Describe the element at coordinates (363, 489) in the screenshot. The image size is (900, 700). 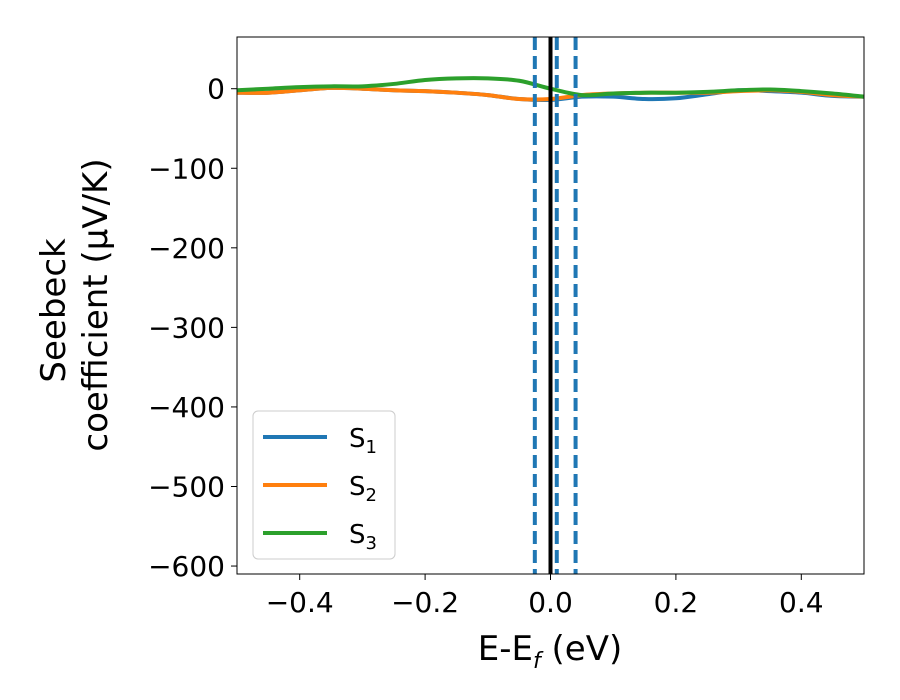
I see `legend-label-s2: S2` at that location.